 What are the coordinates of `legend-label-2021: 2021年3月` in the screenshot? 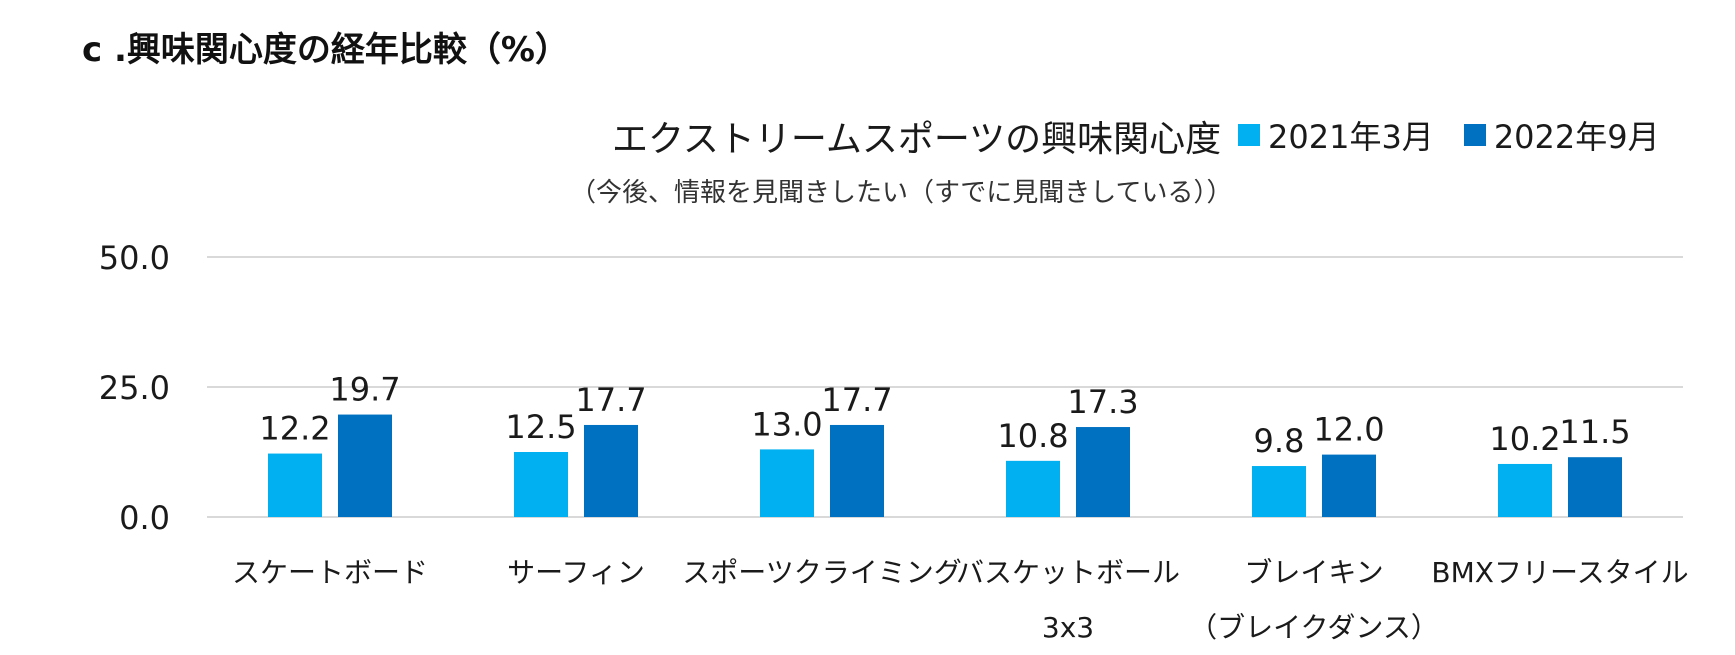 It's located at (1351, 137).